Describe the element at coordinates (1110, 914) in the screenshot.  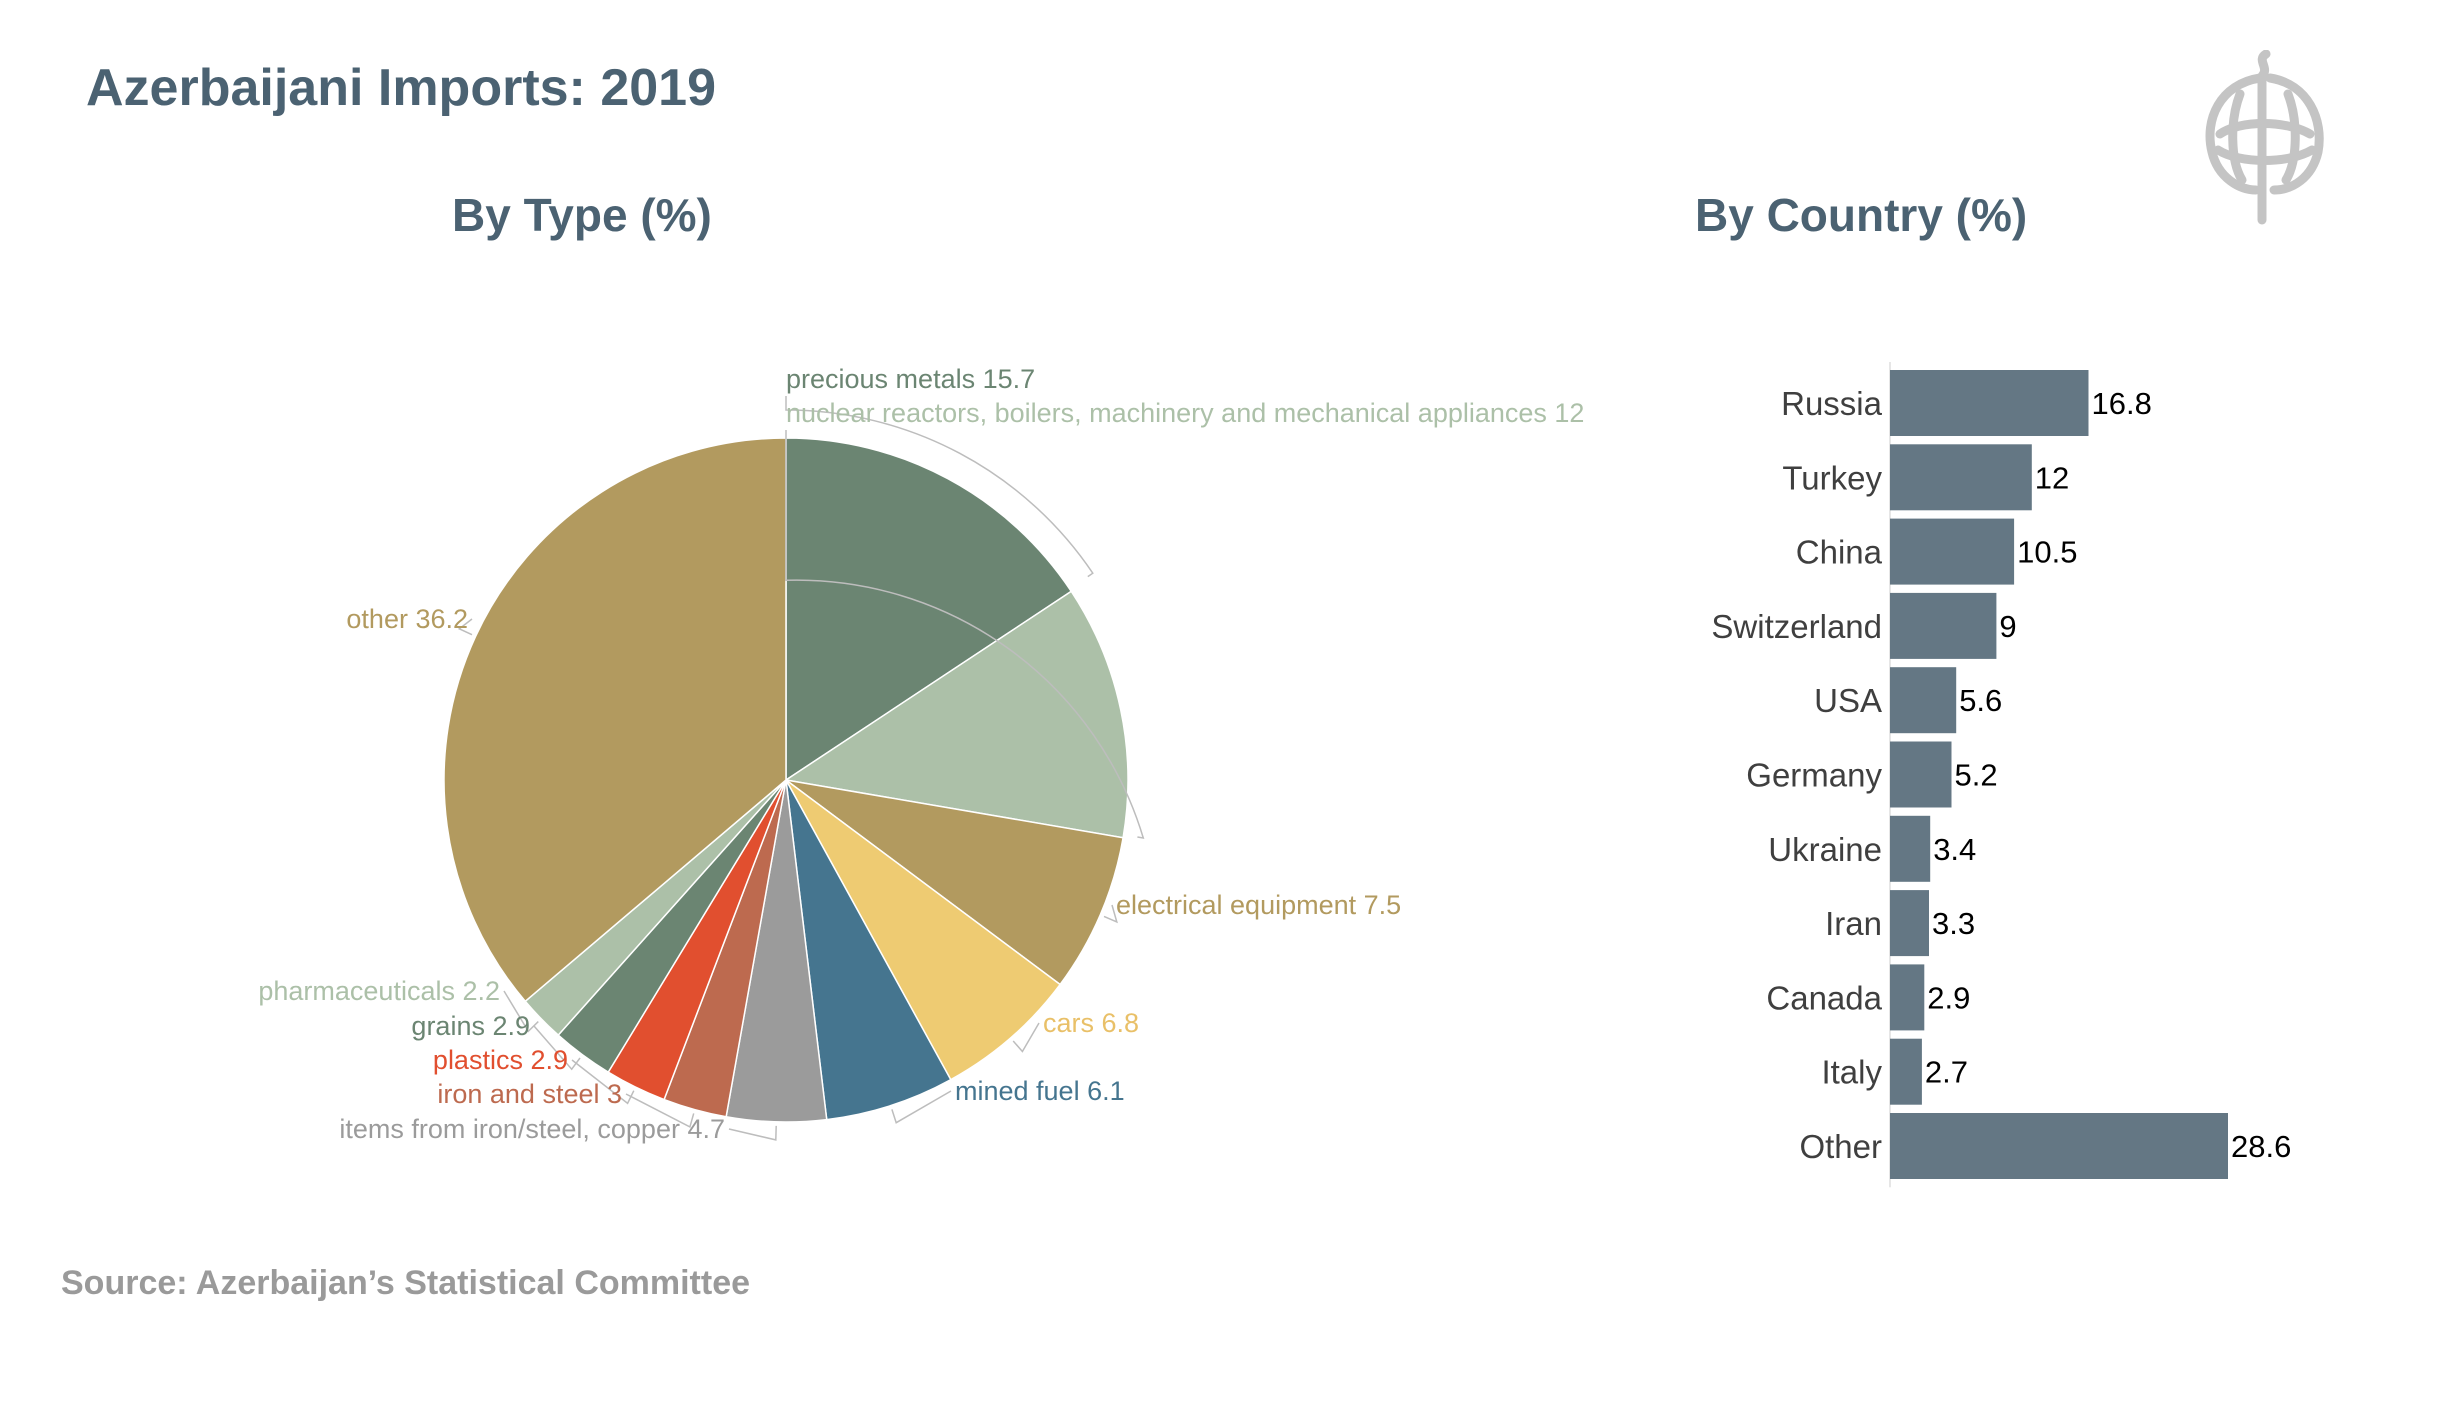
I see `pie-leader-electrical-equipment` at that location.